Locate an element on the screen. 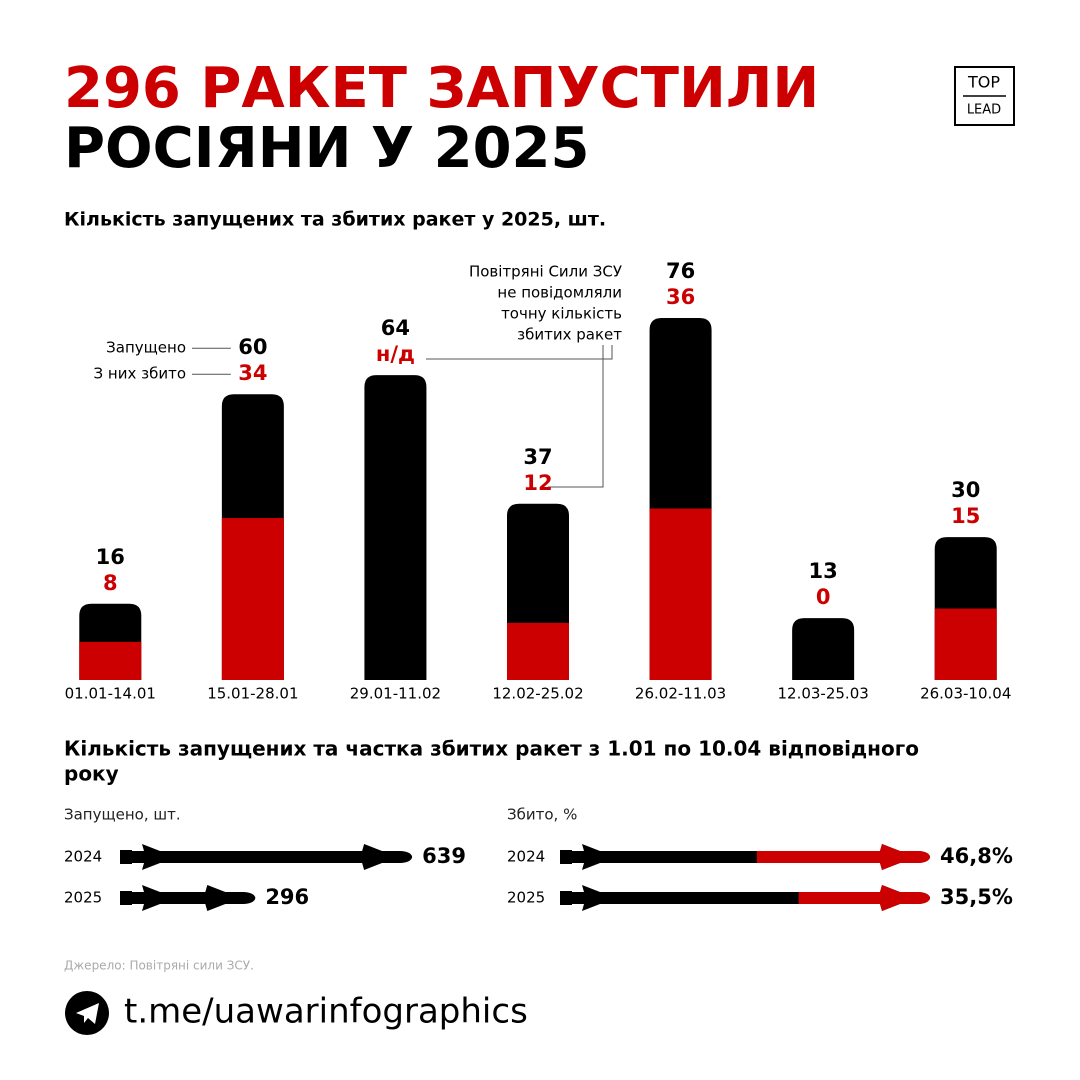 Image resolution: width=1080 pixels, height=1080 pixels. link: t.me/uawarinfographics is located at coordinates (326, 1012).